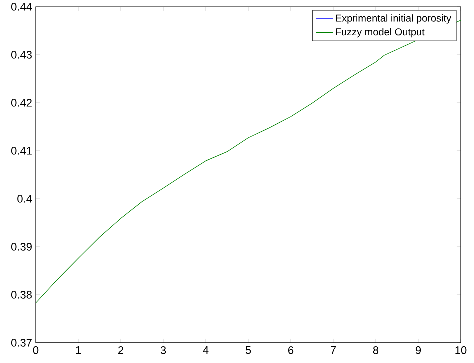 The height and width of the screenshot is (363, 474). Describe the element at coordinates (376, 350) in the screenshot. I see `x-tick-label: 8` at that location.